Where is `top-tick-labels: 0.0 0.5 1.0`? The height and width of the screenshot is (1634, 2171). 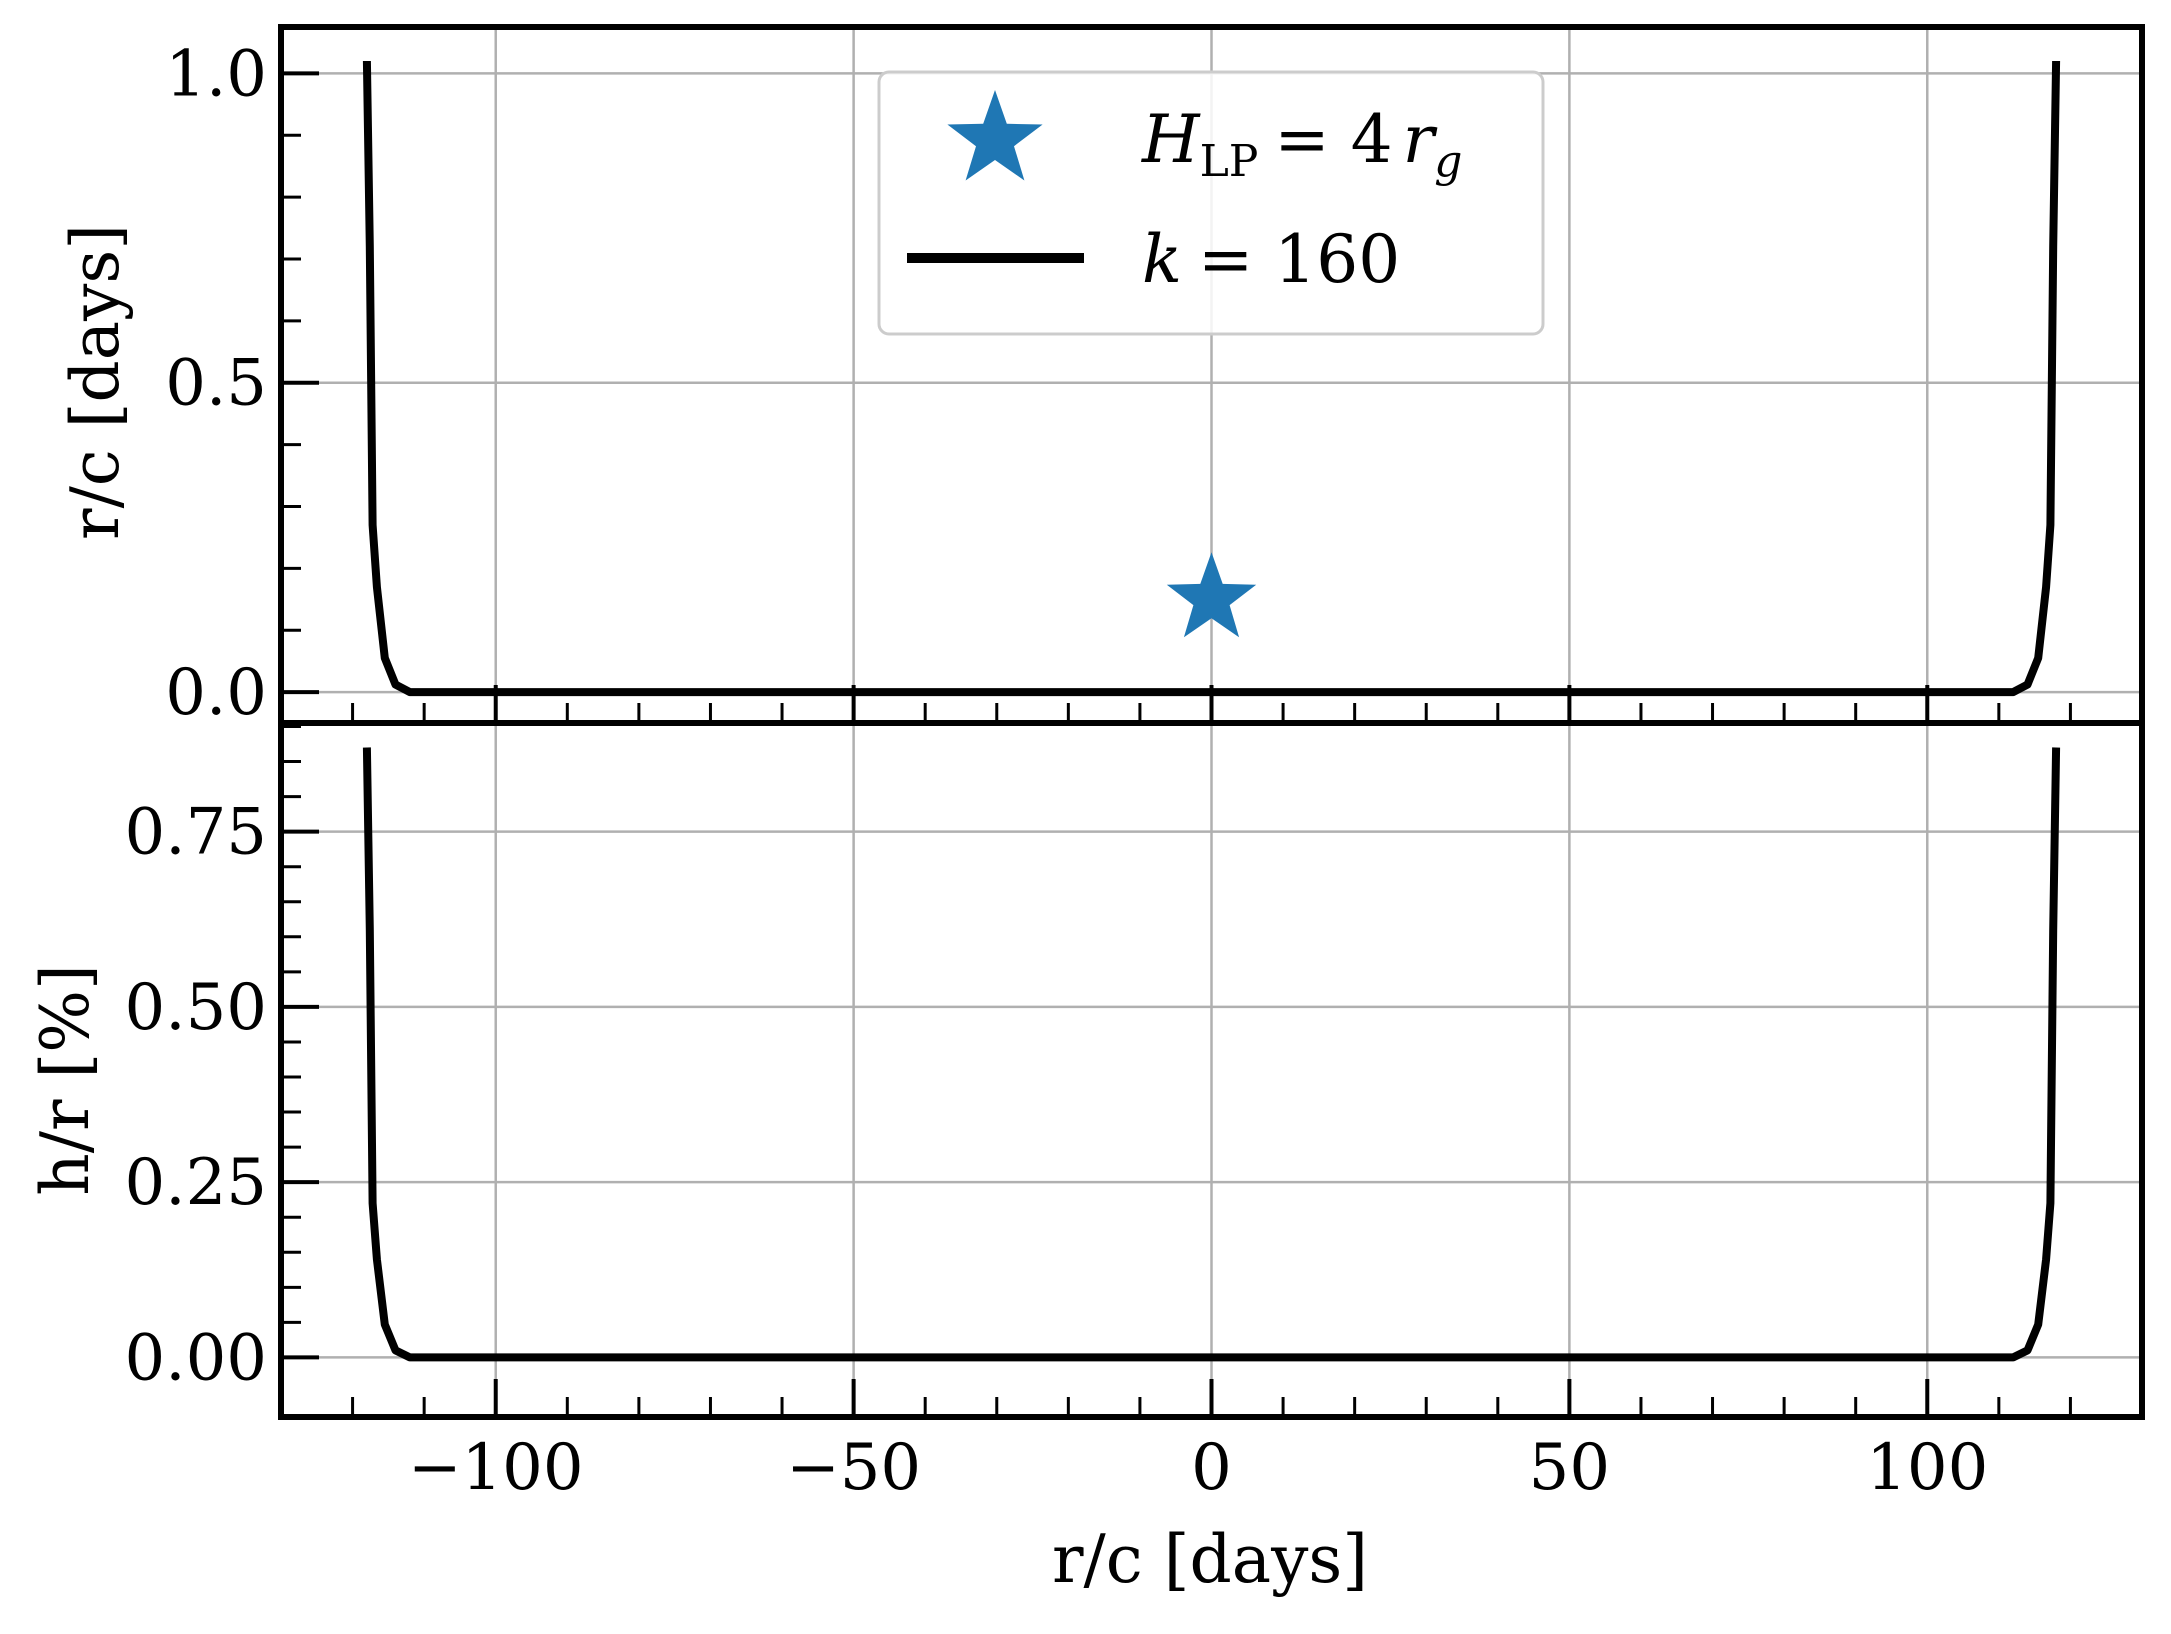
top-tick-labels: 0.0 0.5 1.0 is located at coordinates (216, 383).